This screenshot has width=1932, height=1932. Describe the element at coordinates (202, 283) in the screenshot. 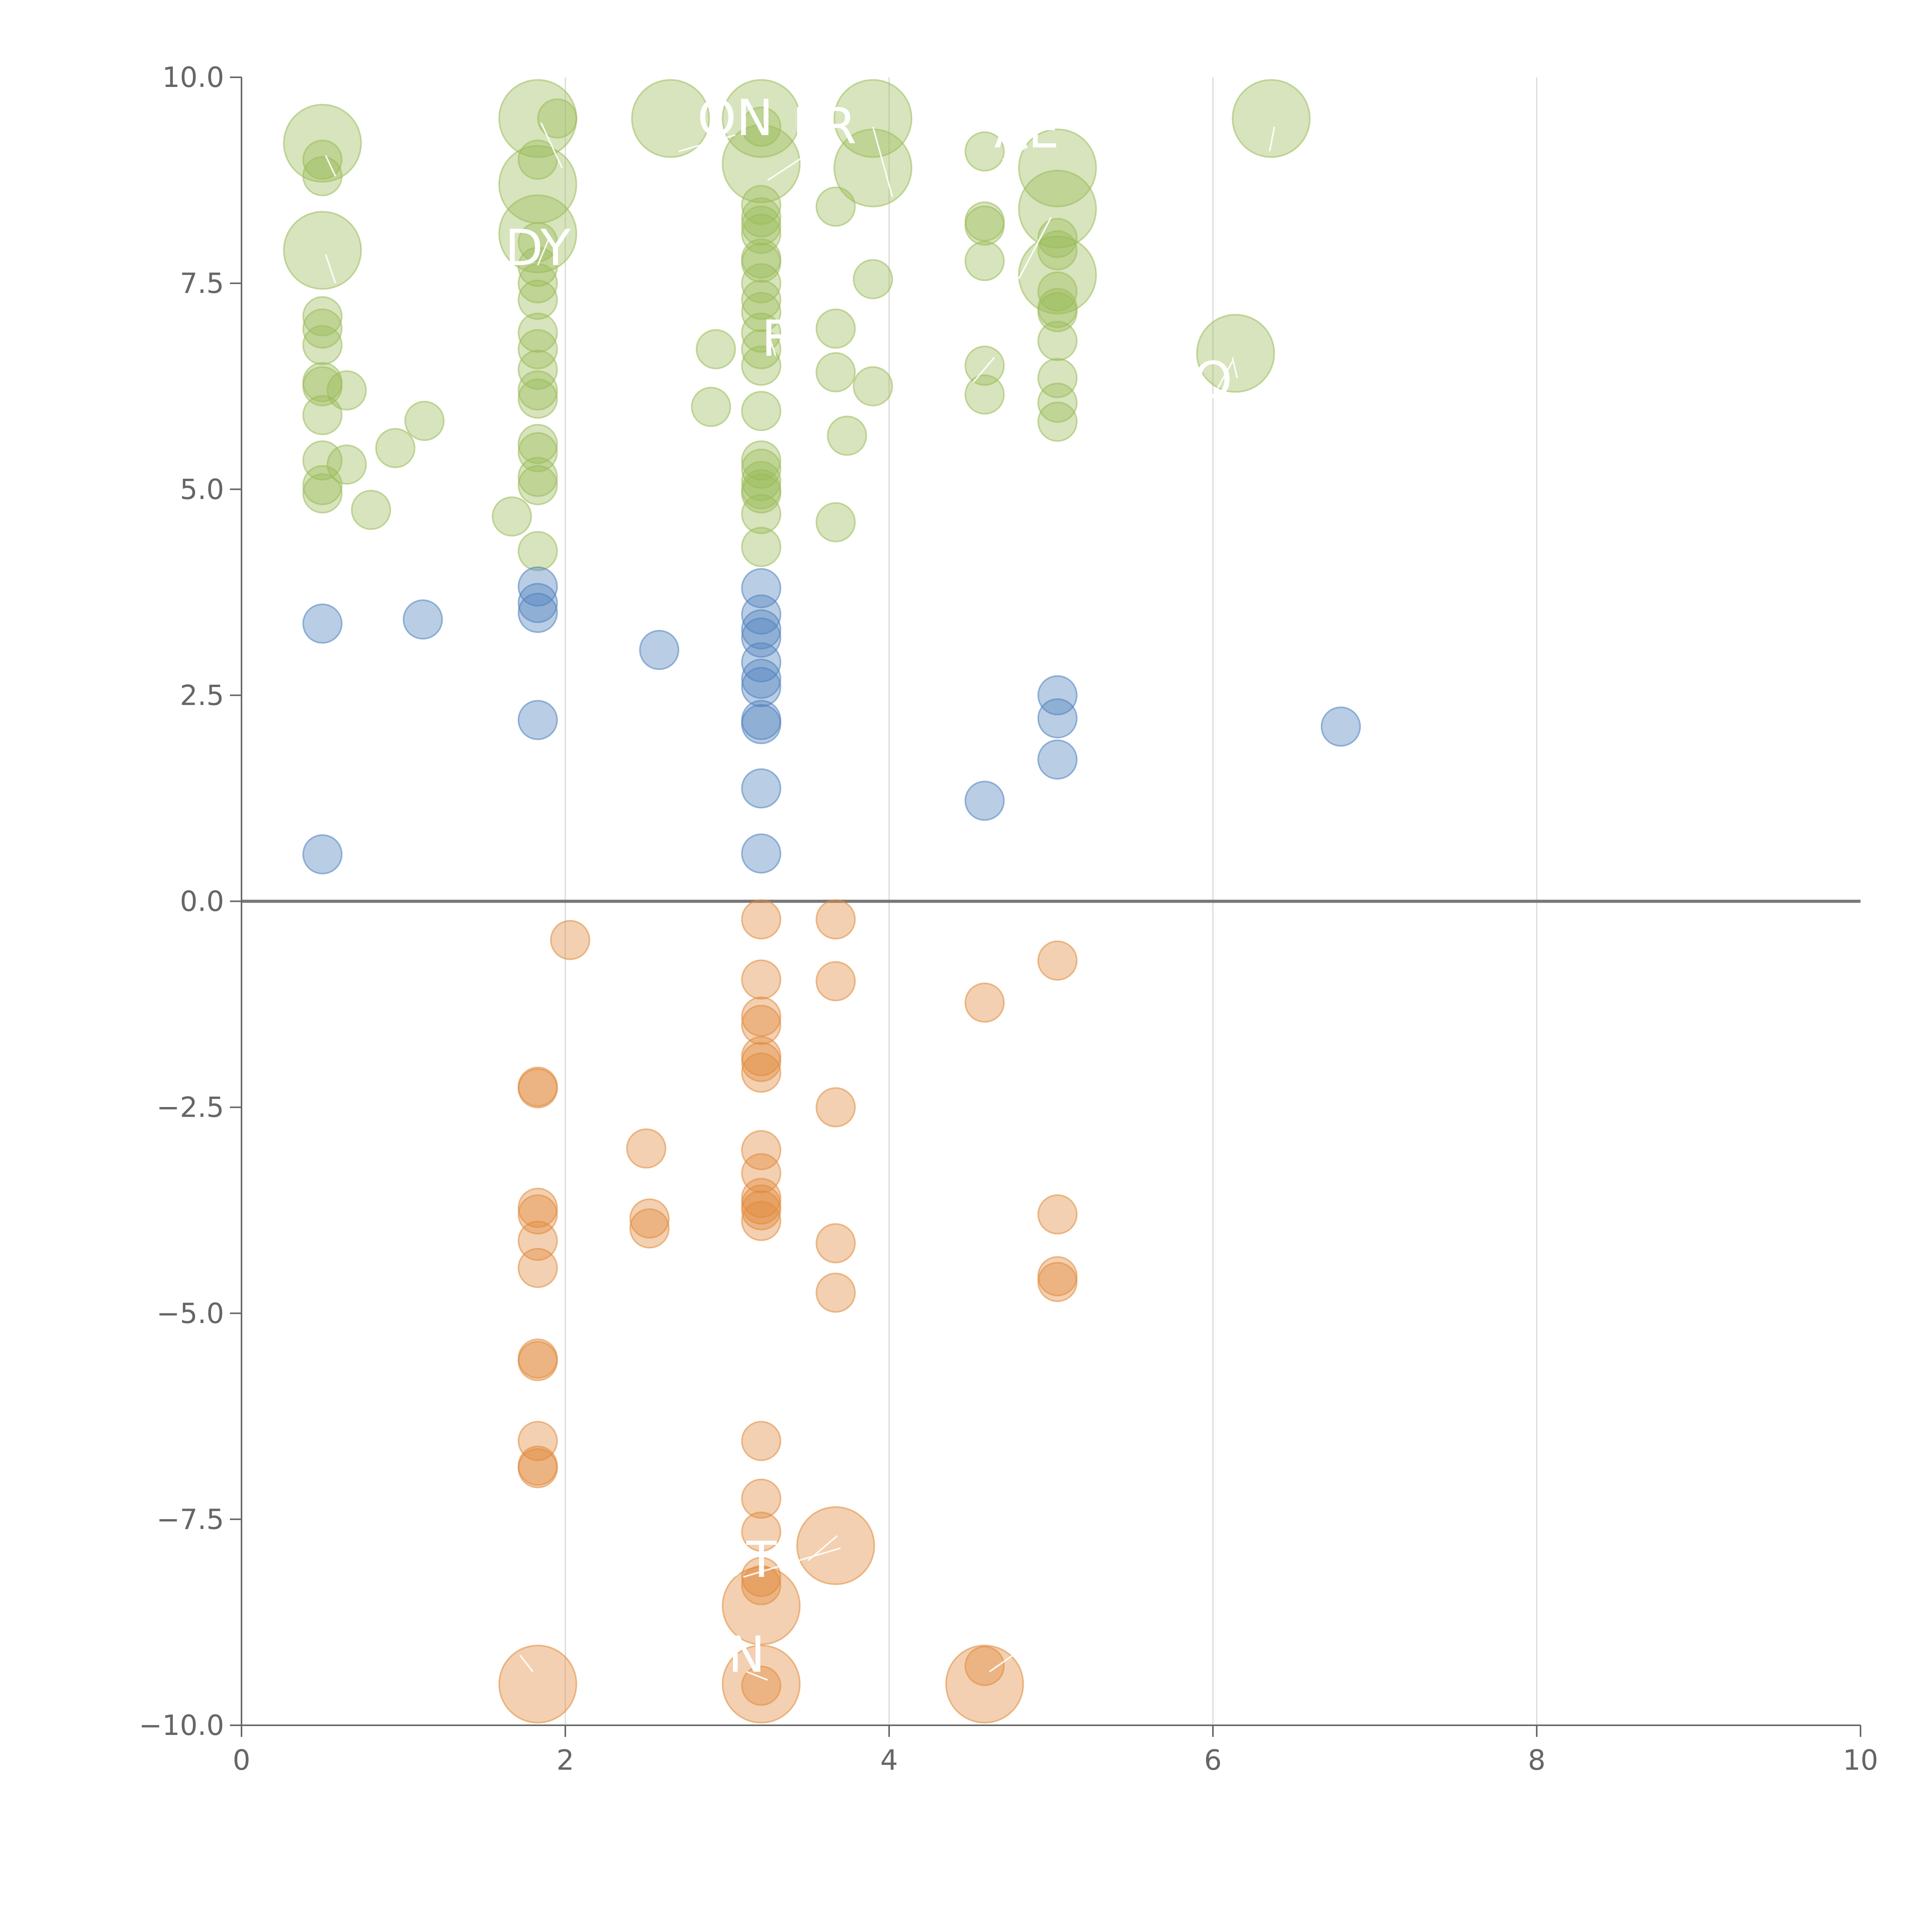

I see `y-tick-label: 7.5` at that location.